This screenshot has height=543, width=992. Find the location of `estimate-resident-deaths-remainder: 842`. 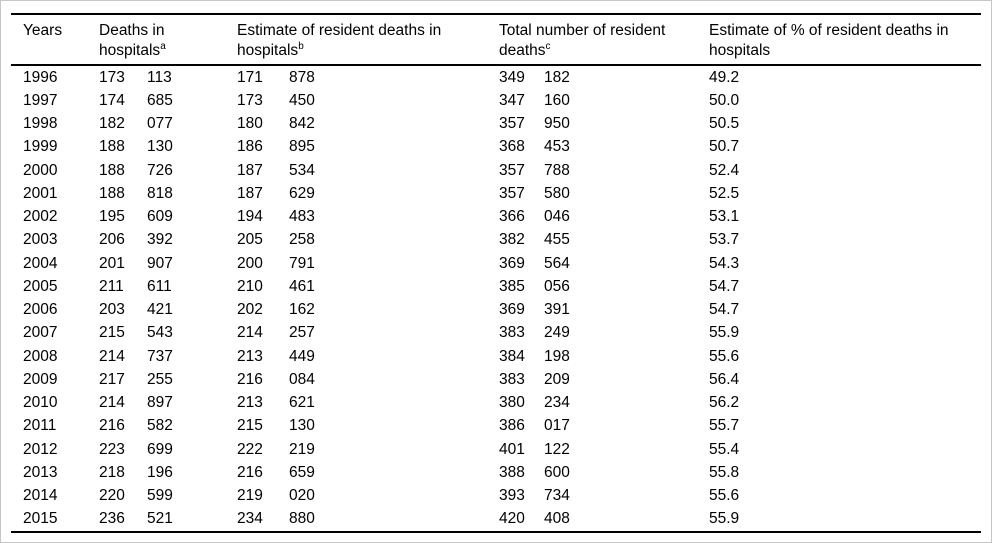

estimate-resident-deaths-remainder: 842 is located at coordinates (302, 124).